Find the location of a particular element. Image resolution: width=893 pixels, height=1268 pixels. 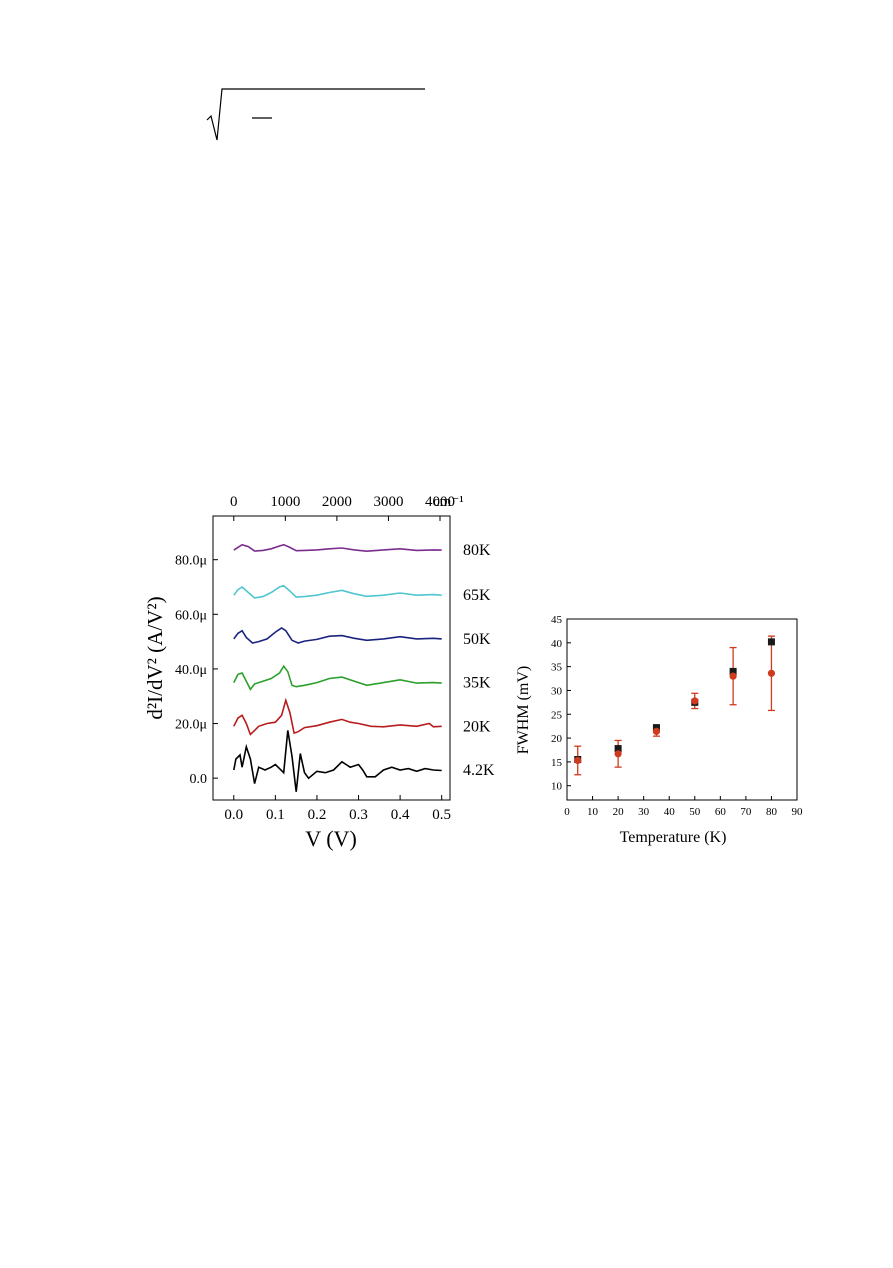

fwhm-x-axis: 0 10 20 30 40 50 60 70 80 90 is located at coordinates (683, 807).